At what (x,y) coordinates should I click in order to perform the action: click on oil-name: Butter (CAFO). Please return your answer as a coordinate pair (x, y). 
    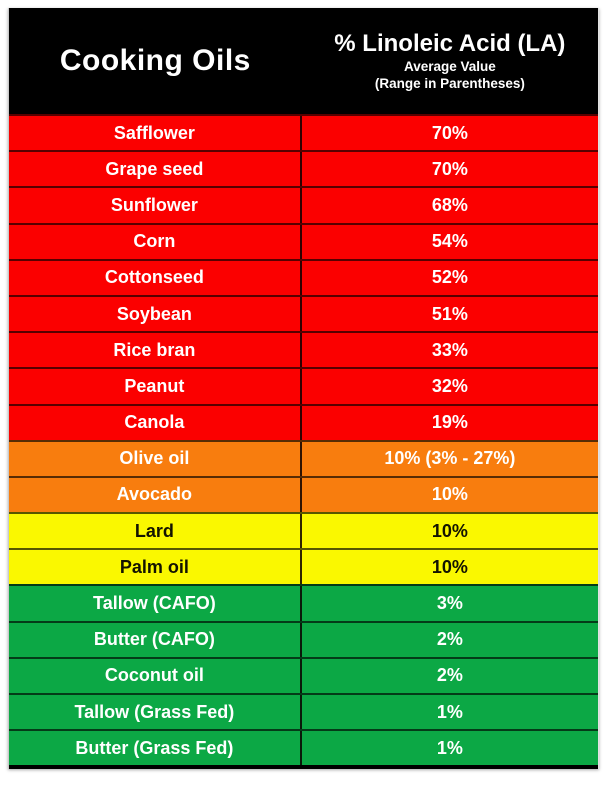
    Looking at the image, I should click on (155, 639).